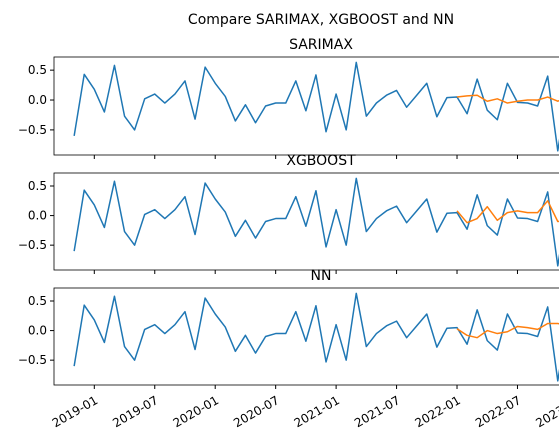 This screenshot has width=559, height=445. I want to click on subplot-title: NN, so click(321, 276).